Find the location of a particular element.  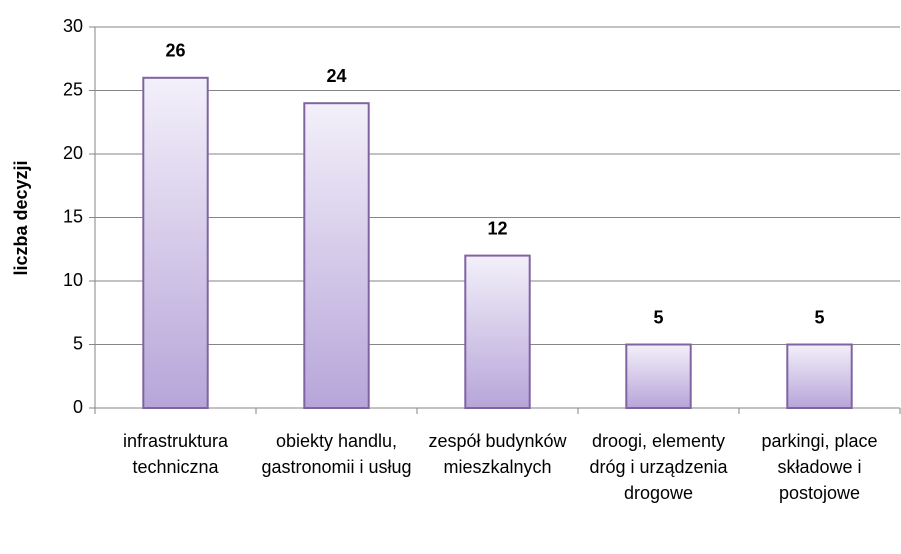

y-tick-label: 15 is located at coordinates (73, 216).